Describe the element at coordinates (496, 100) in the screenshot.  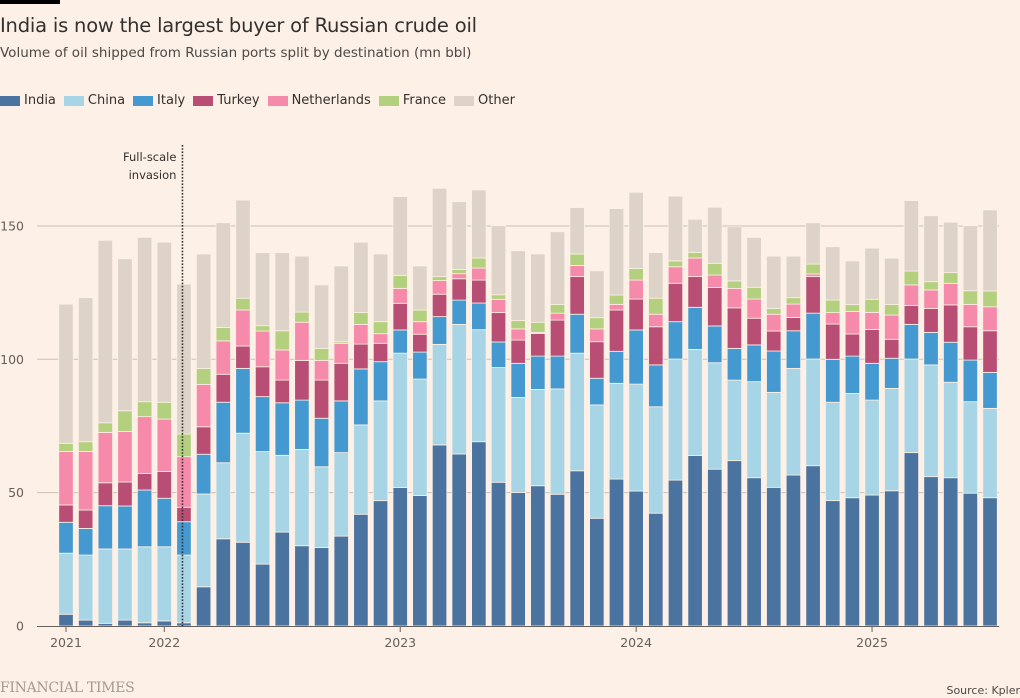
I see `legend-label: Other` at that location.